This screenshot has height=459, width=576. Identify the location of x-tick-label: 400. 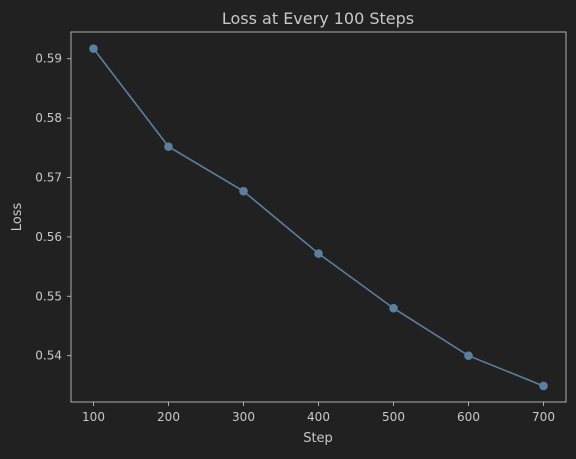
(318, 417).